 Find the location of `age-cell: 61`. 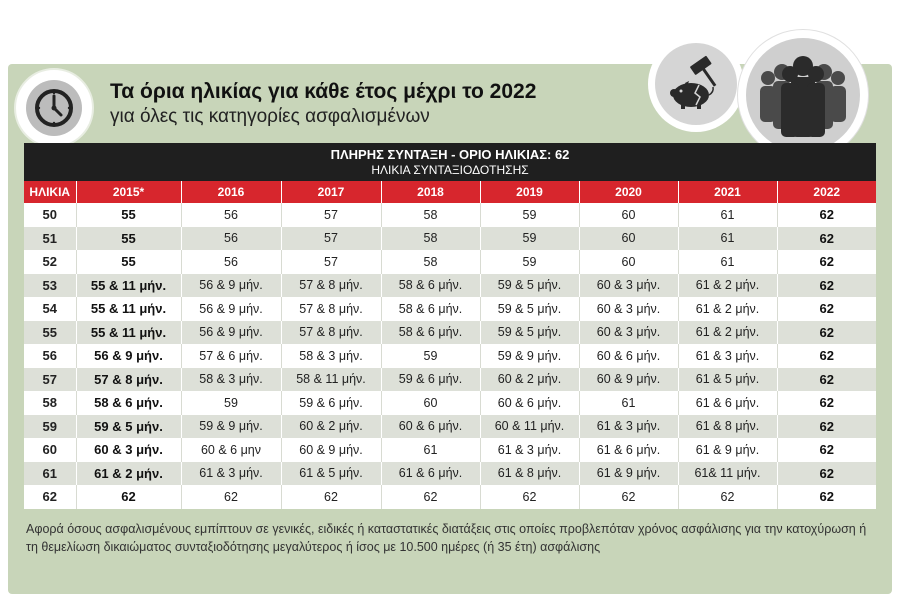

age-cell: 61 is located at coordinates (50, 473).